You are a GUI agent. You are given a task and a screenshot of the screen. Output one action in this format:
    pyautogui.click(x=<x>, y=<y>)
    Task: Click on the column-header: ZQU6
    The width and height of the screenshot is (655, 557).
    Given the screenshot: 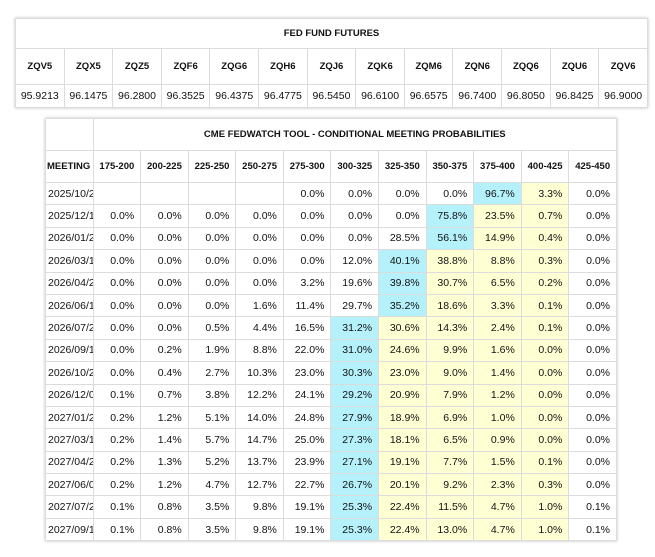 What is the action you would take?
    pyautogui.click(x=574, y=66)
    